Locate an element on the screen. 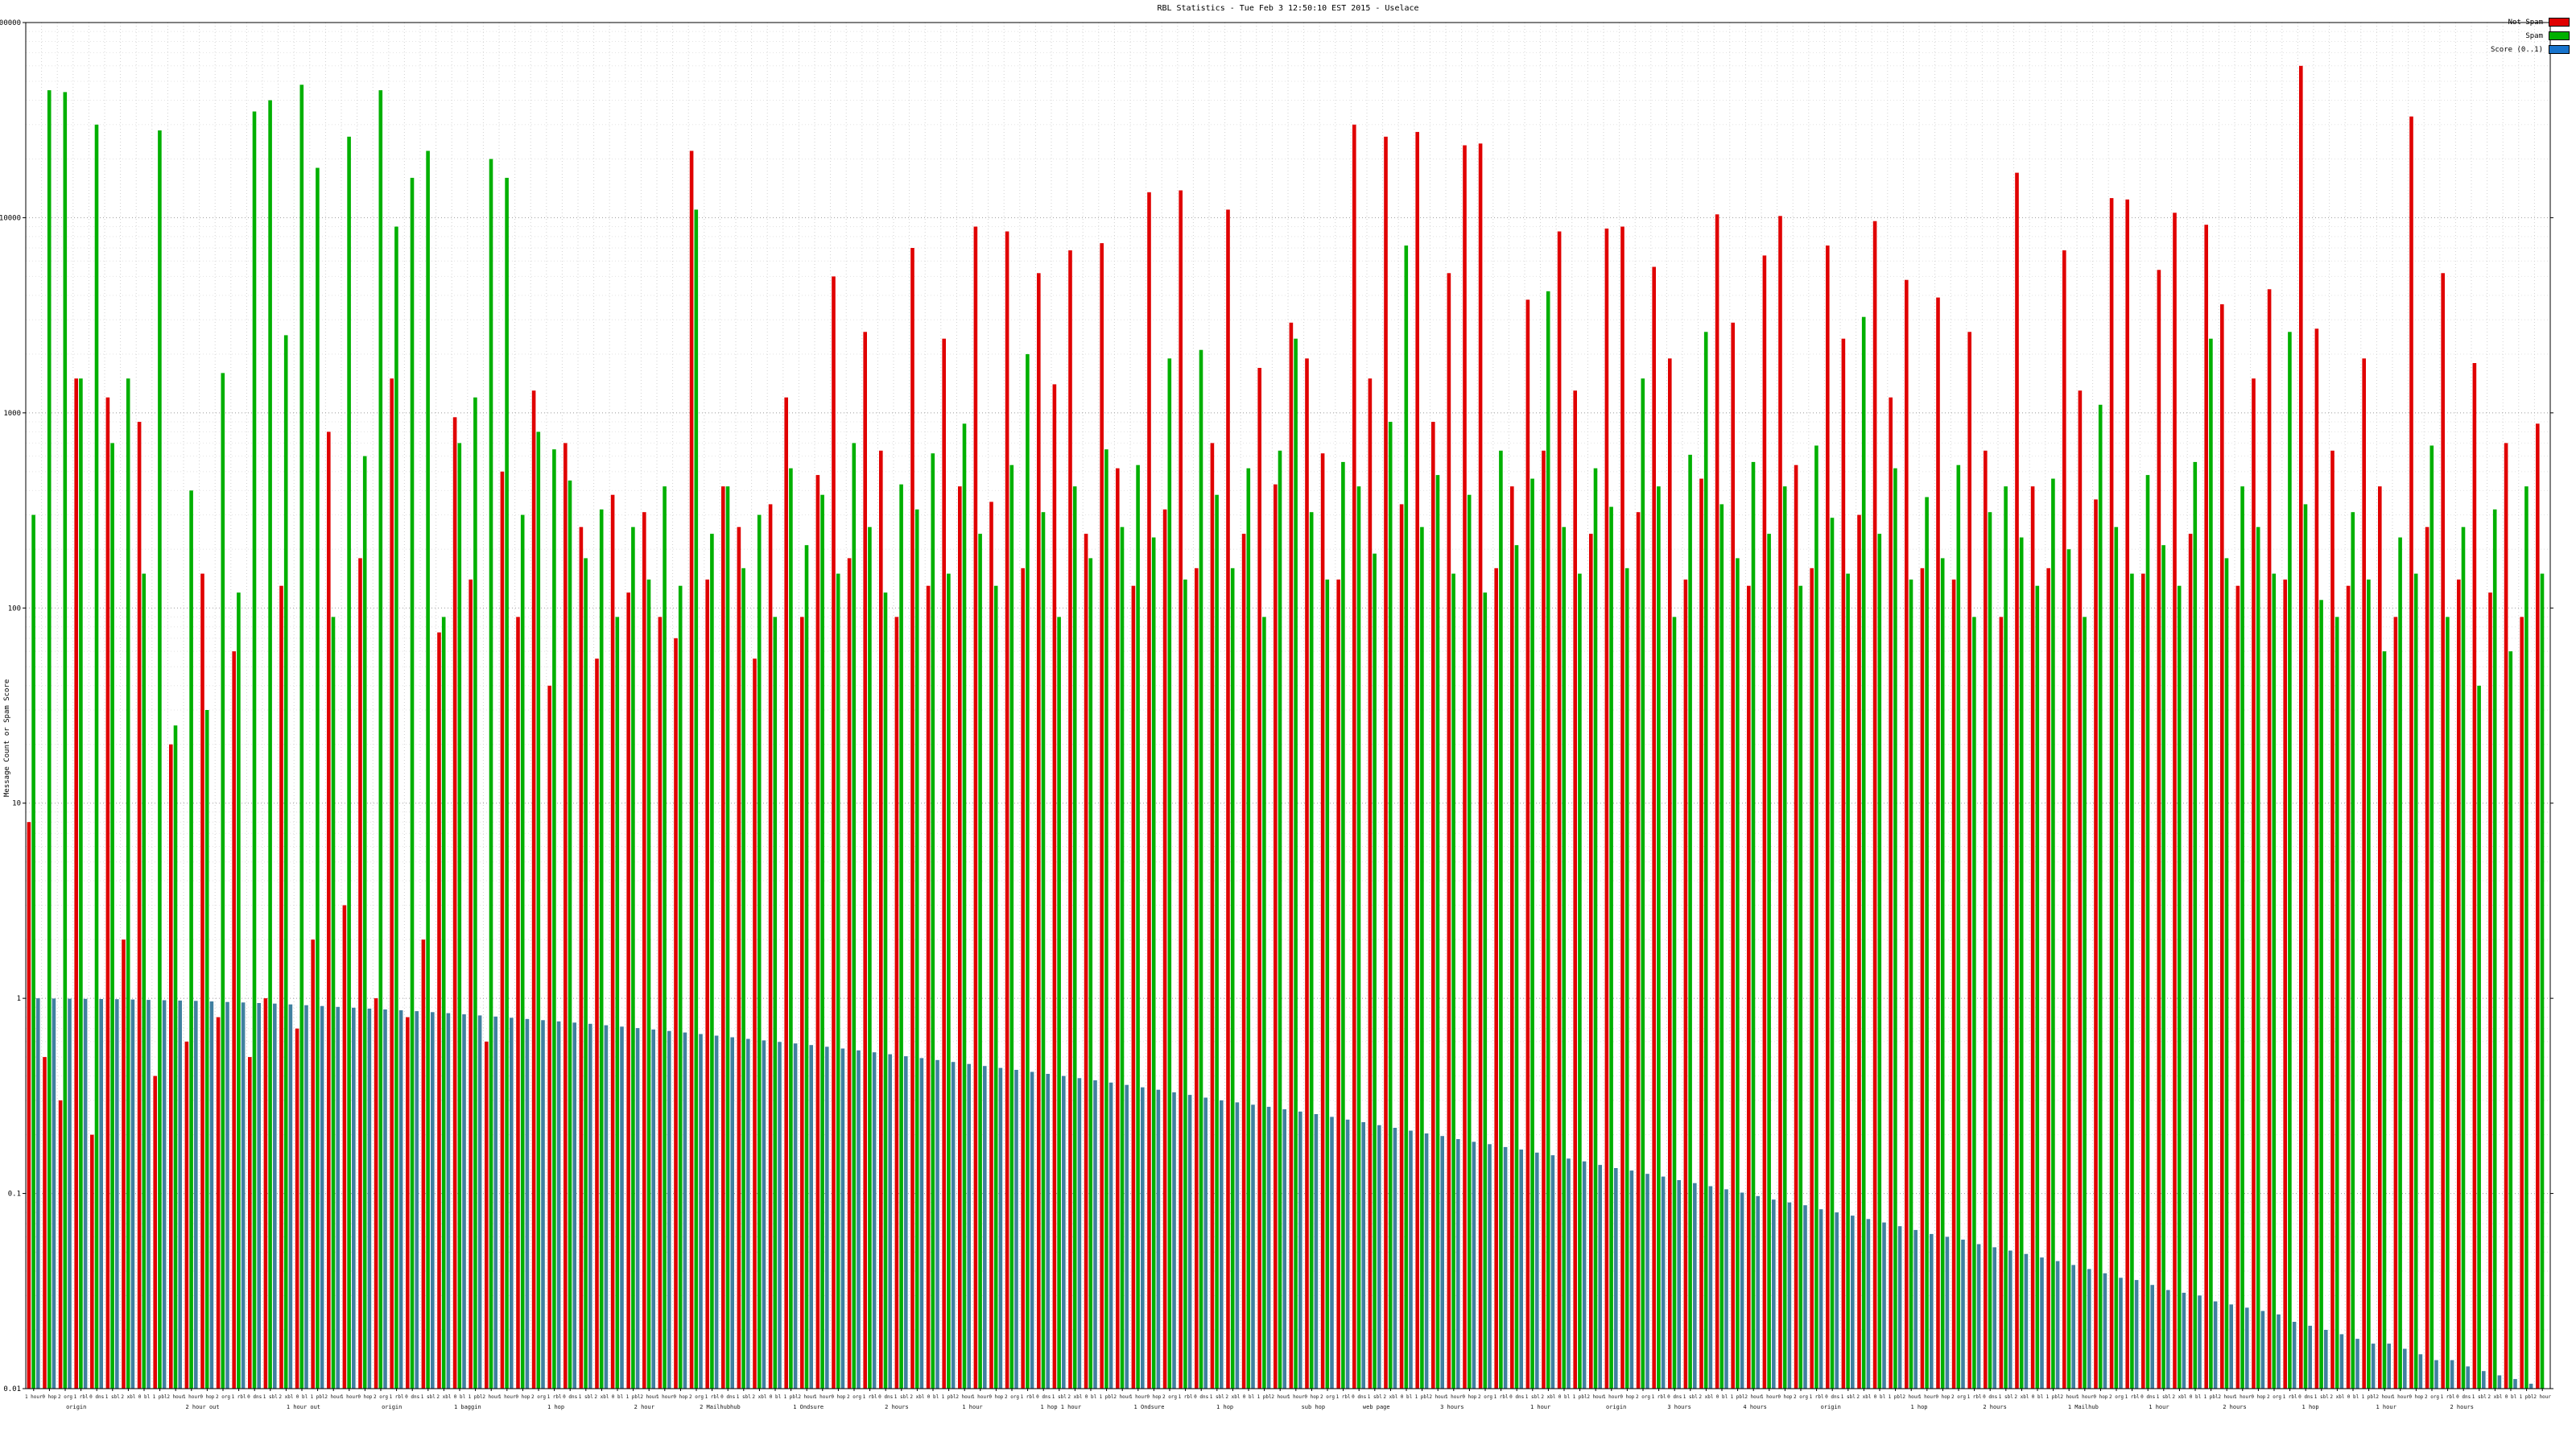 The width and height of the screenshot is (2576, 1449). svg-text: sub hop is located at coordinates (1314, 1407).